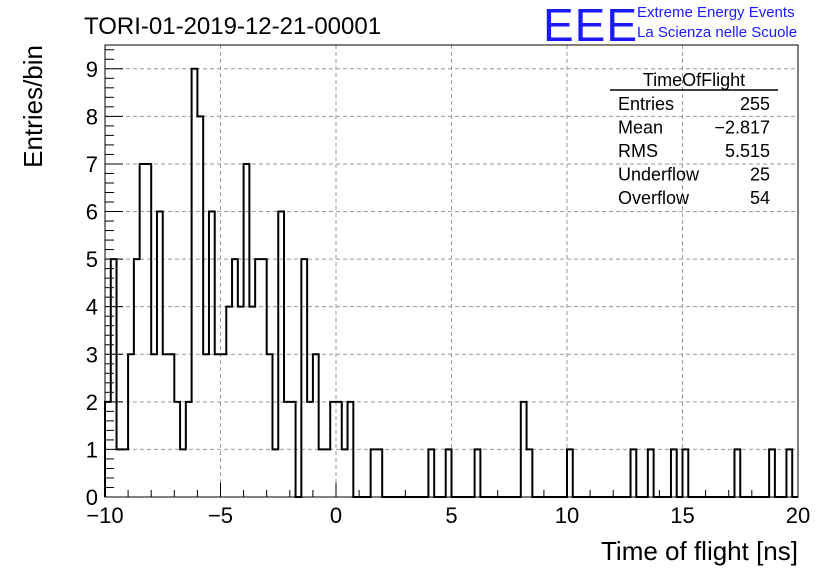 This screenshot has width=836, height=572. I want to click on y-tick-label: 2, so click(92, 402).